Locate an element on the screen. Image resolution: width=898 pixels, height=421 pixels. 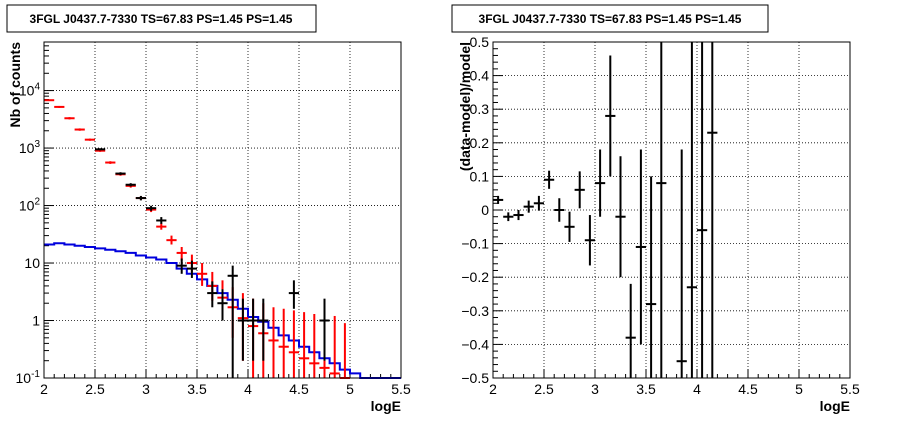
y-tick-label: 10 is located at coordinates (32, 263).